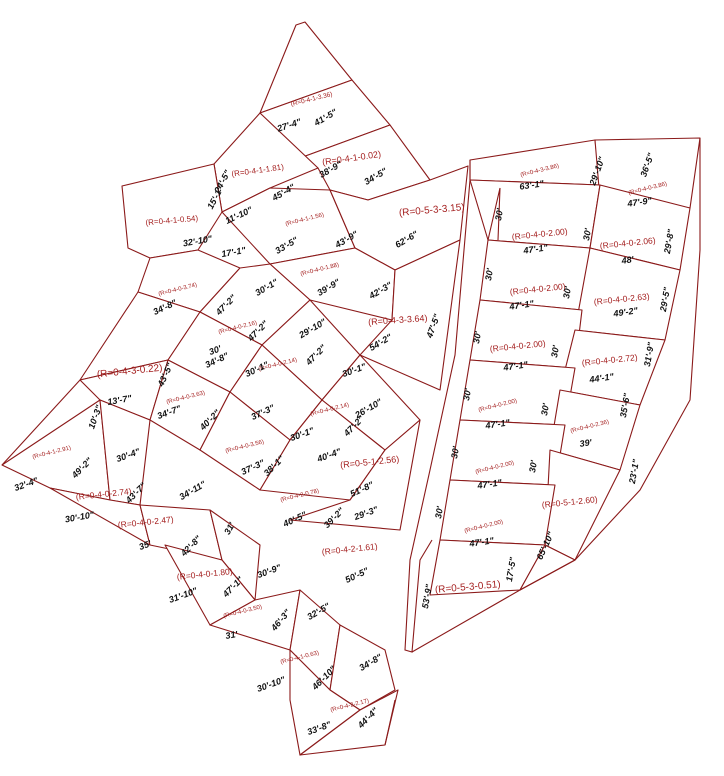 The width and height of the screenshot is (724, 776). Describe the element at coordinates (511, 569) in the screenshot. I see `plot-dimension-label: 17'-5"` at that location.